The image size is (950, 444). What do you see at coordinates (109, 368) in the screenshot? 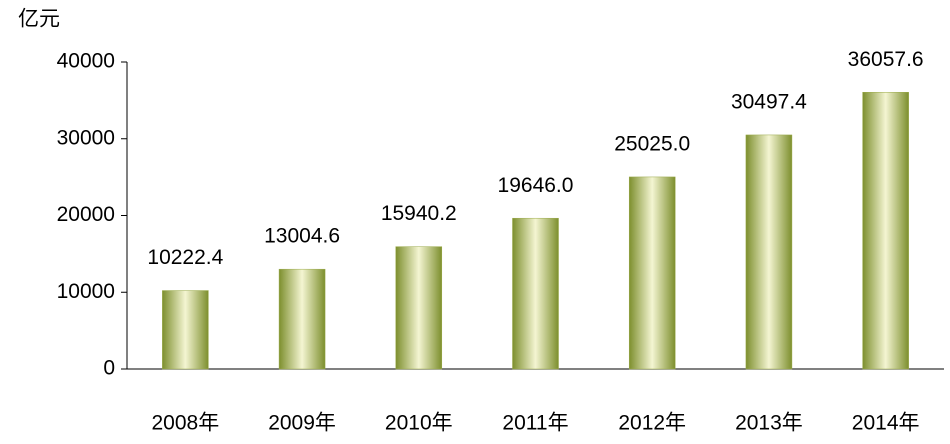
I see `y-tick-label: 0` at bounding box center [109, 368].